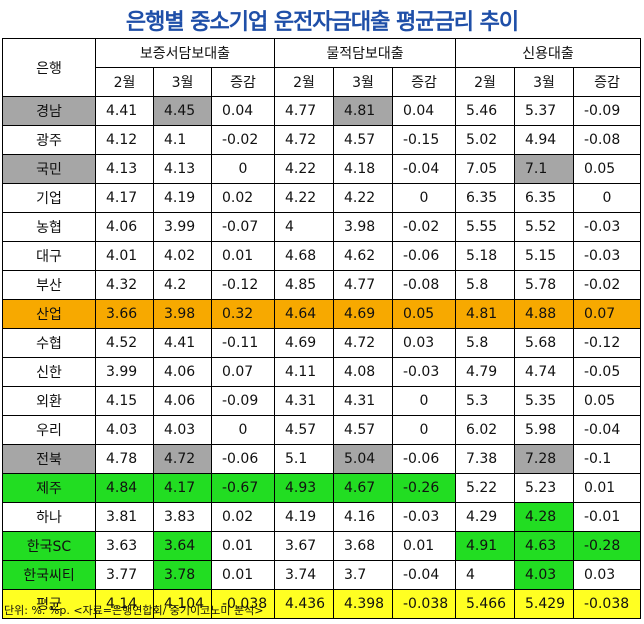 The height and width of the screenshot is (624, 644). Describe the element at coordinates (363, 430) in the screenshot. I see `rate-cell: 4.57` at that location.